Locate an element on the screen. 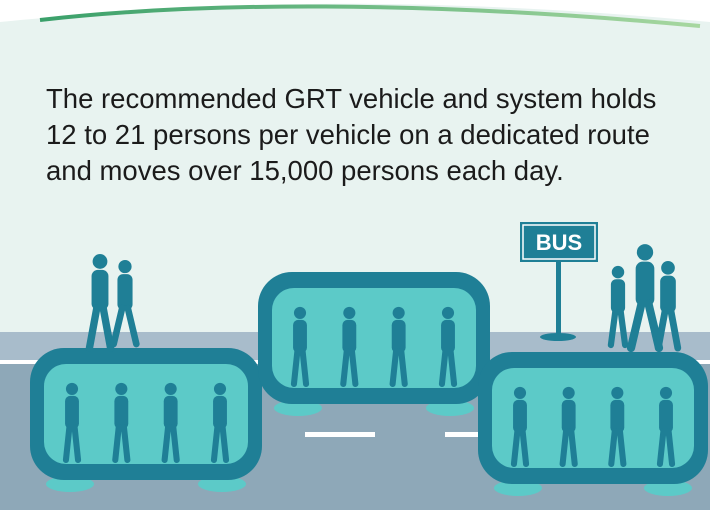 Image resolution: width=710 pixels, height=510 pixels. sign-text: BUS is located at coordinates (559, 242).